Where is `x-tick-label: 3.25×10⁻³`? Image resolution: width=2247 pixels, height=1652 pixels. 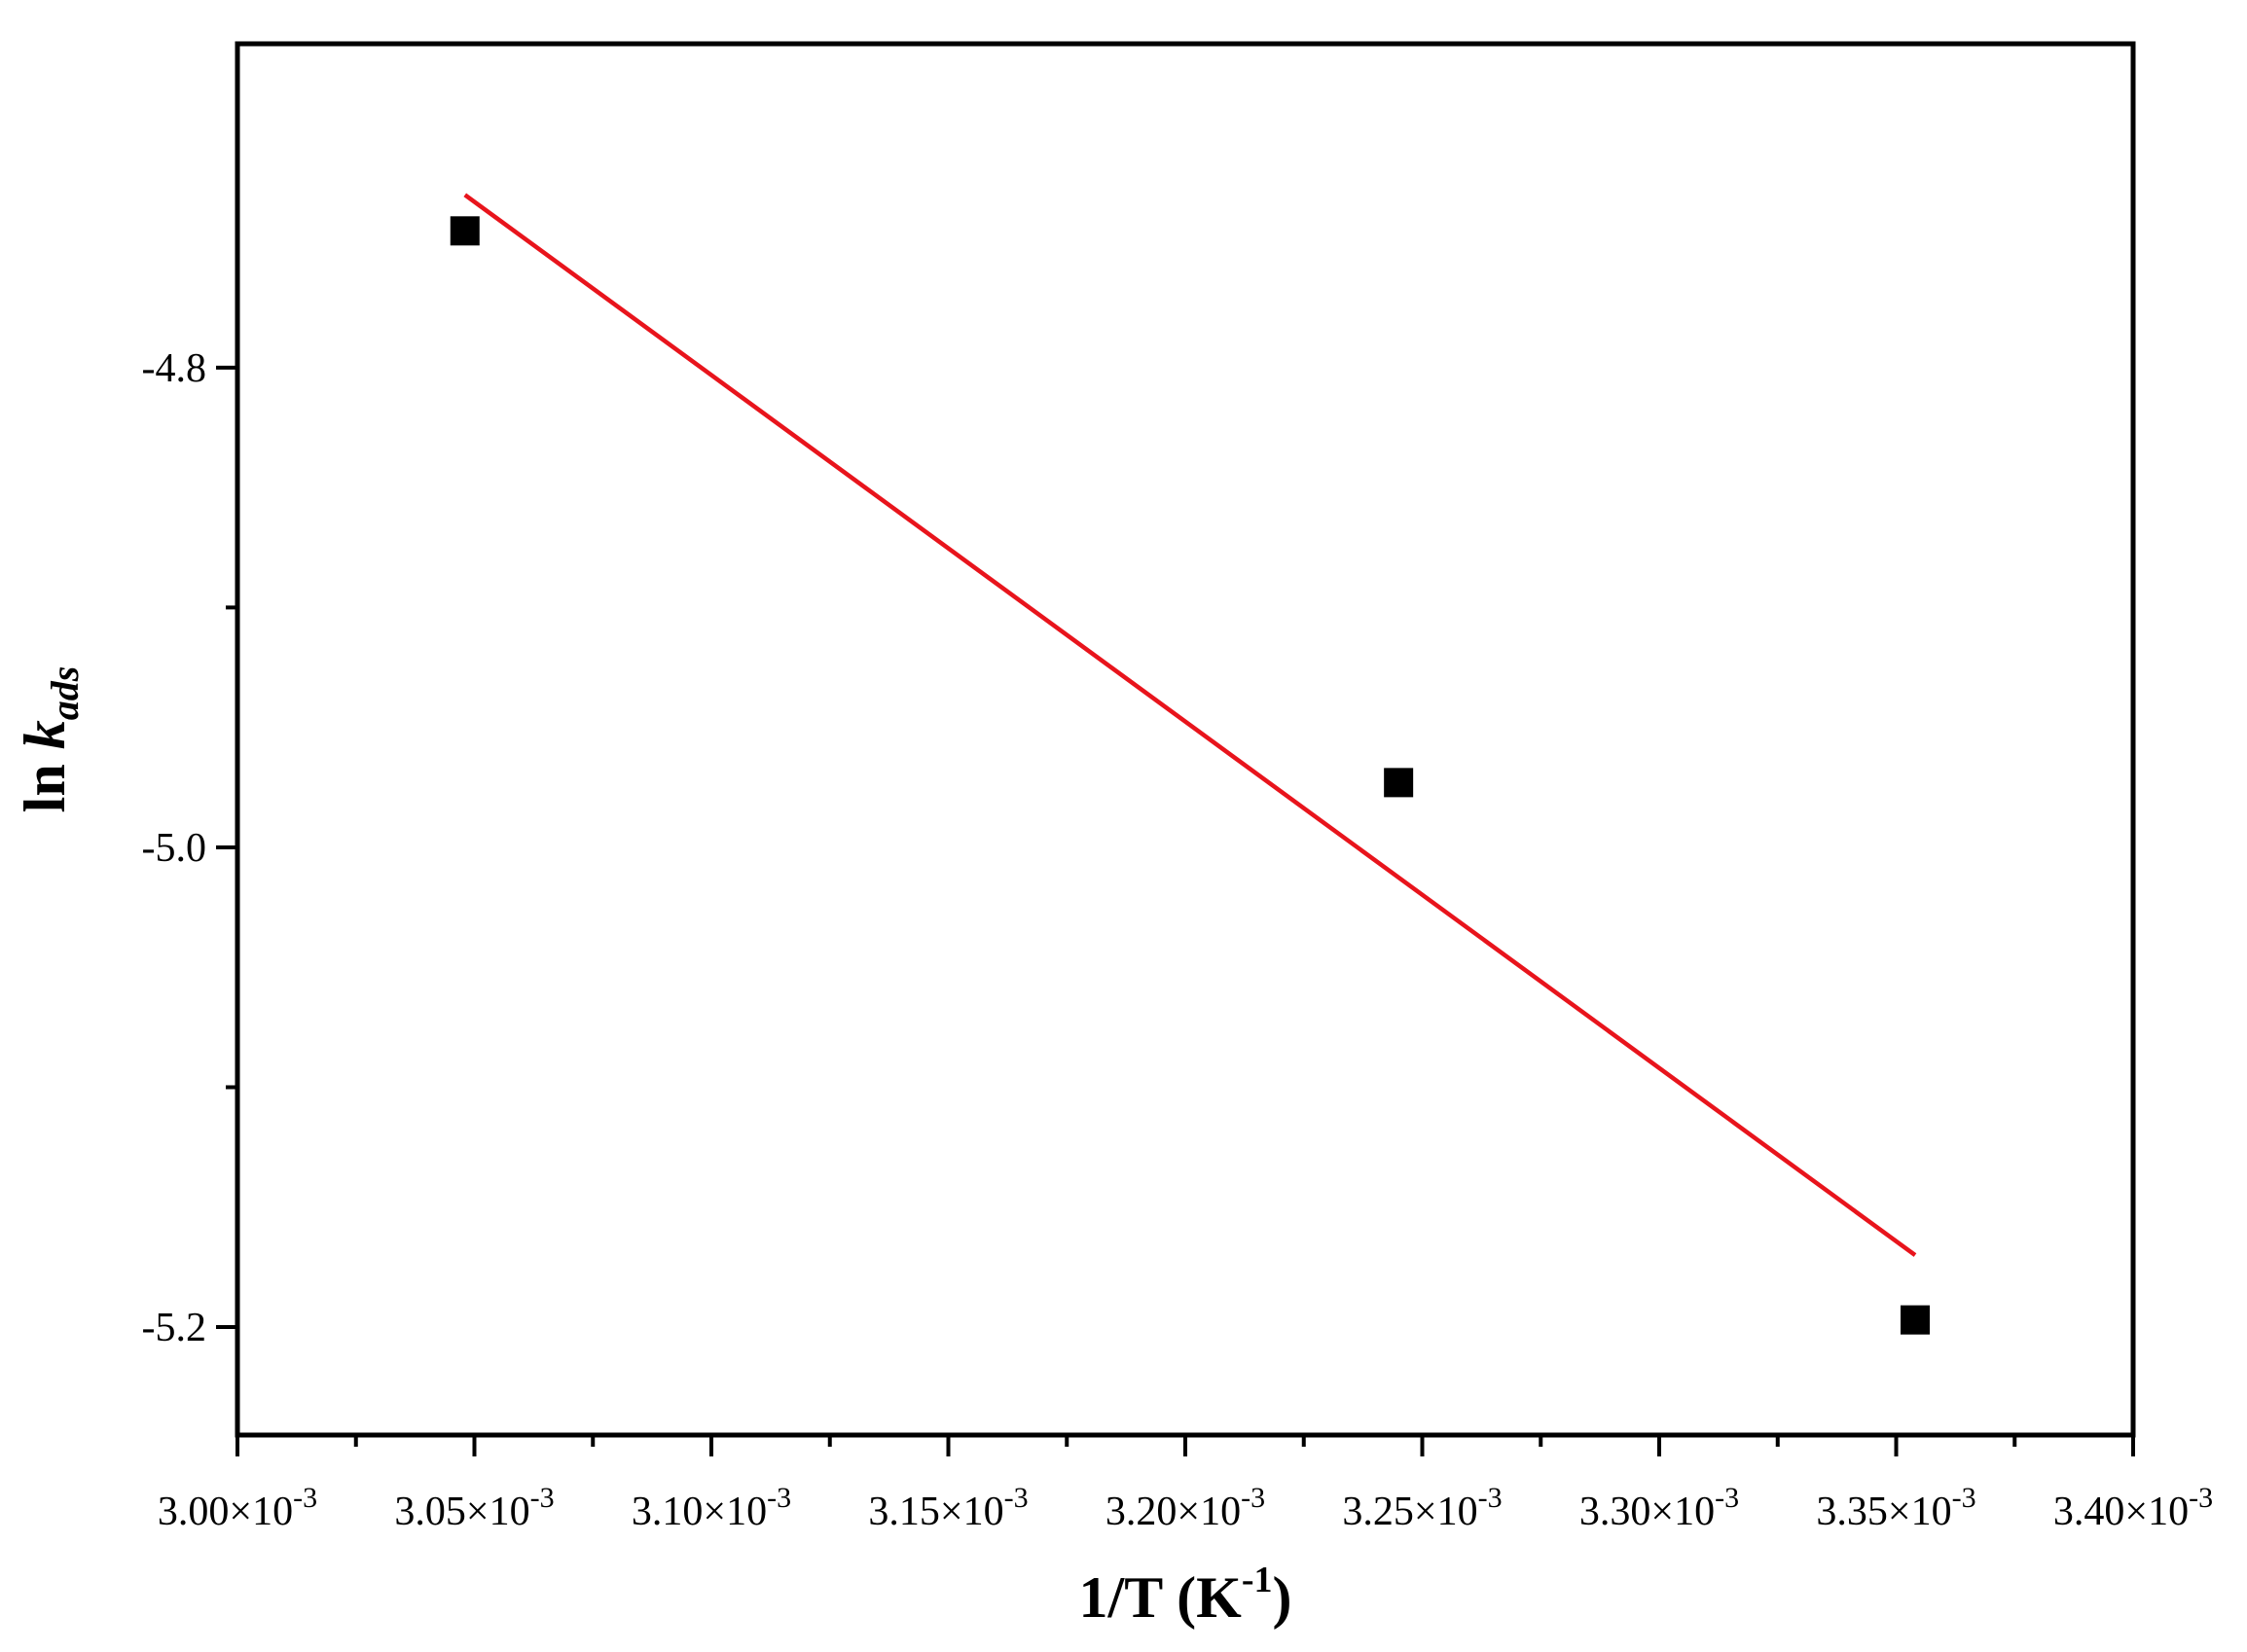 x-tick-label: 3.25×10⁻³ is located at coordinates (1422, 1508).